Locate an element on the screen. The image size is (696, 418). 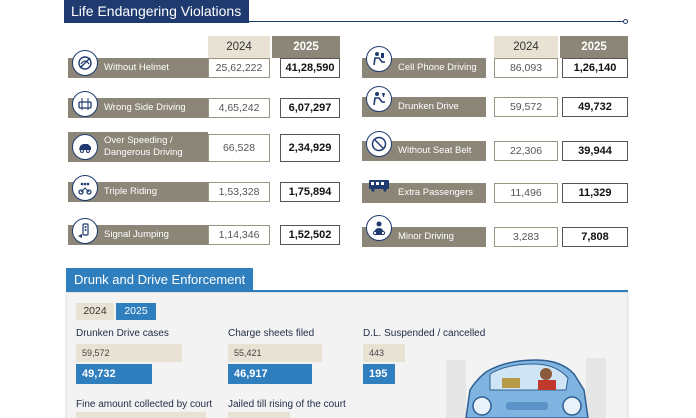
drunk-driver-car-illustration is located at coordinates (526, 388).